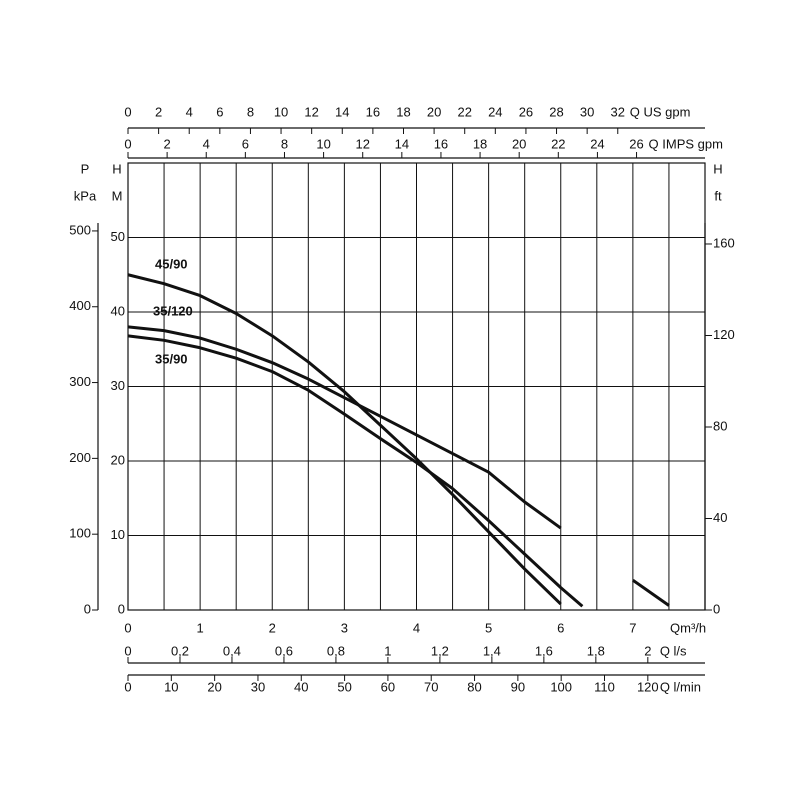 Image resolution: width=800 pixels, height=805 pixels. What do you see at coordinates (85, 195) in the screenshot?
I see `axis-unit: kPa` at bounding box center [85, 195].